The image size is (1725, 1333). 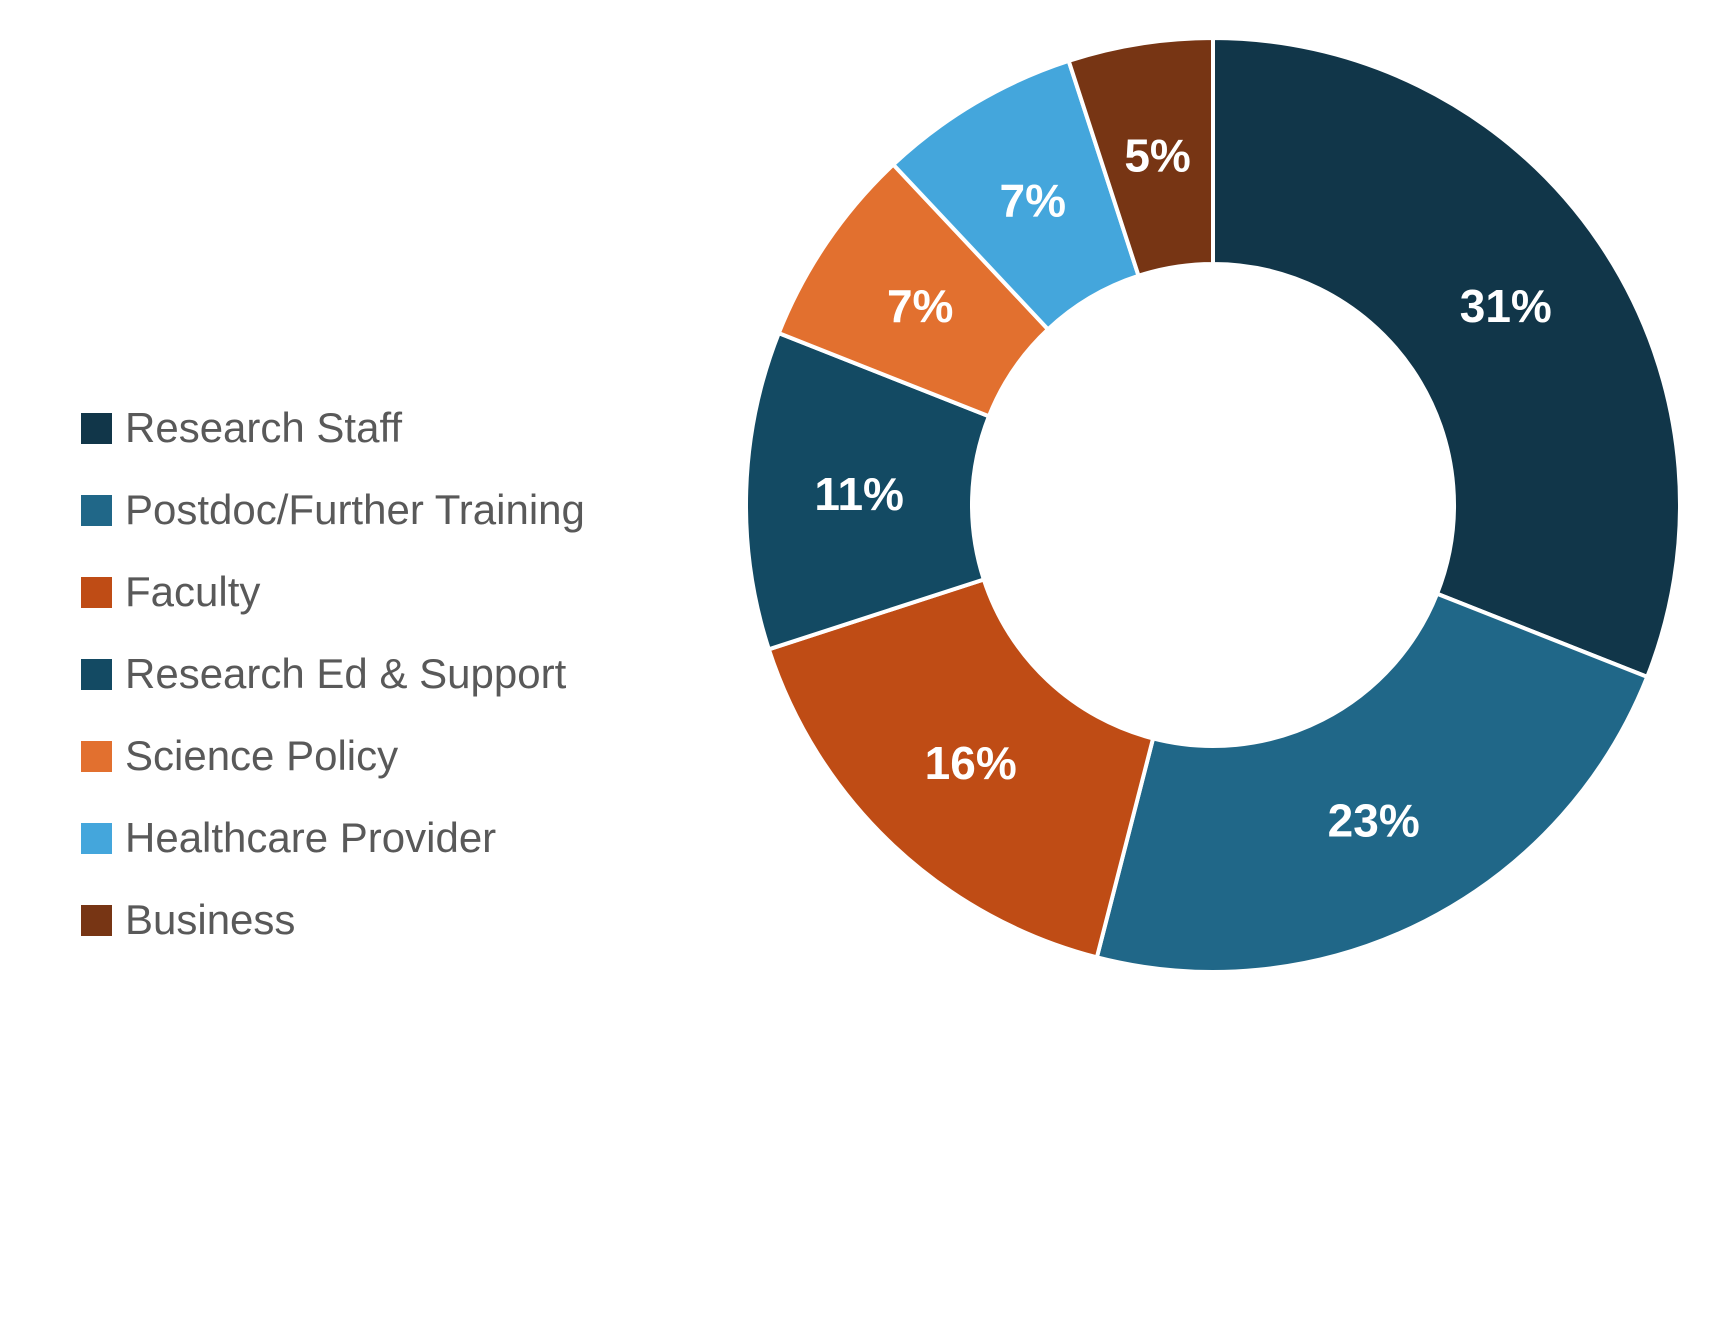 I want to click on legend-item-business: Business, so click(x=333, y=920).